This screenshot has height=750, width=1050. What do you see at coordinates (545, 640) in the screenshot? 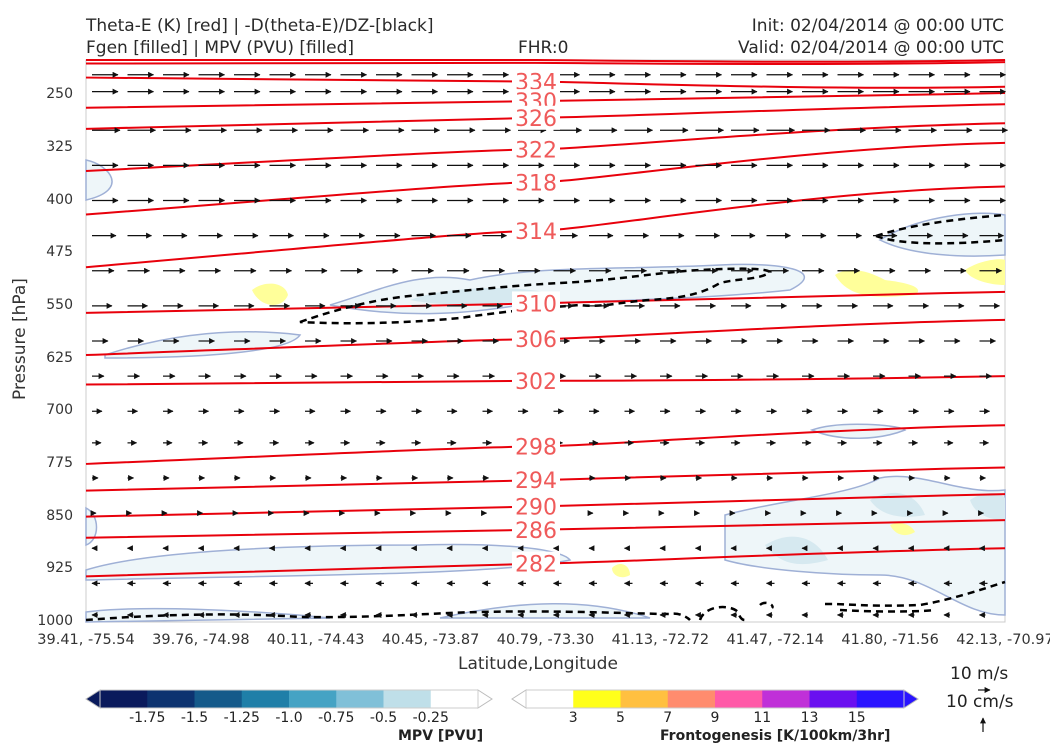
I see `x-tick-label: 40.79, -73.30` at bounding box center [545, 640].